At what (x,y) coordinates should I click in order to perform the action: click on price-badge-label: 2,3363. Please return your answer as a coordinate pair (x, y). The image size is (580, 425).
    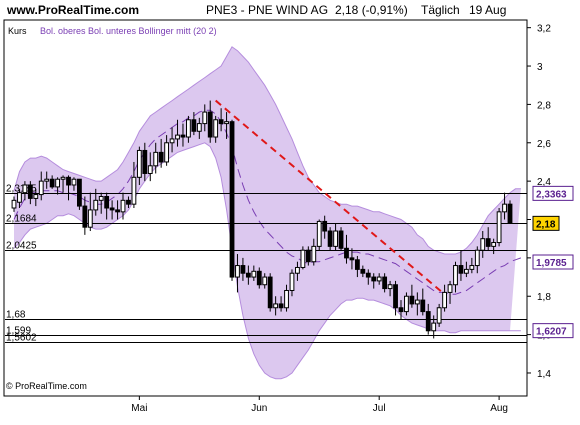
    Looking at the image, I should click on (551, 194).